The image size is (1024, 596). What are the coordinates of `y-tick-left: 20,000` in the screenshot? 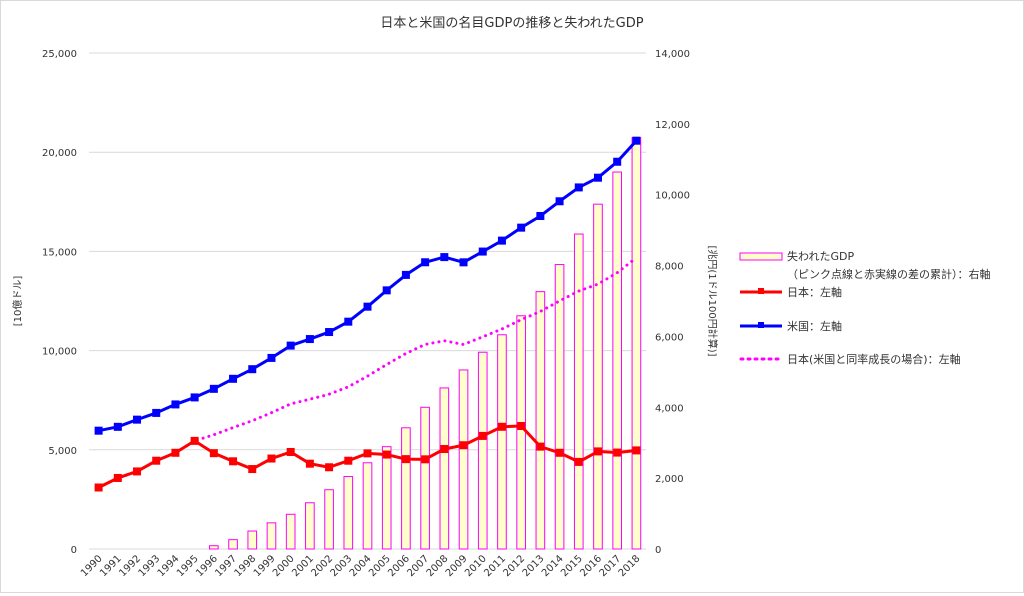 It's located at (59, 153).